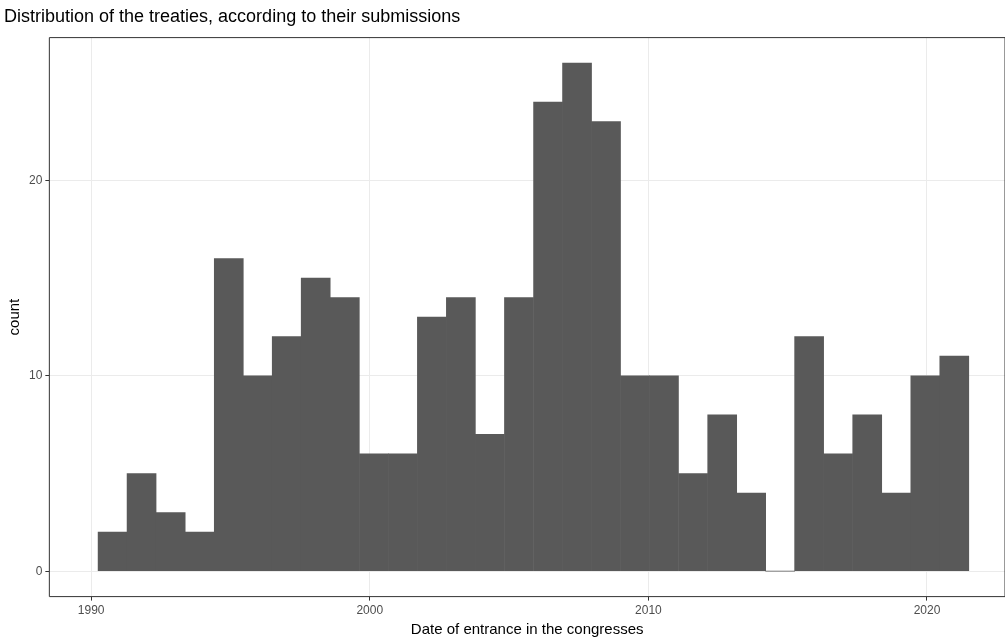 The width and height of the screenshot is (1005, 643). I want to click on y-tick-label: 0, so click(39, 570).